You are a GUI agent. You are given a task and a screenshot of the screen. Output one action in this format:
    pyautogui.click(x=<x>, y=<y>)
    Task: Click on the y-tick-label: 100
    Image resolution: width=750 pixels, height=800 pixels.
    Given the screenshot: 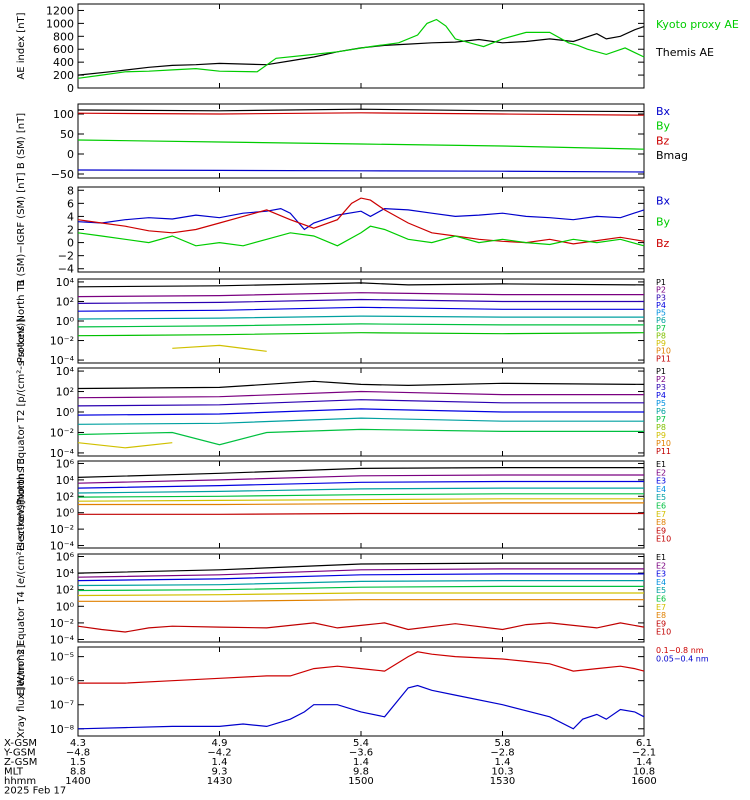 What is the action you would take?
    pyautogui.click(x=63, y=114)
    